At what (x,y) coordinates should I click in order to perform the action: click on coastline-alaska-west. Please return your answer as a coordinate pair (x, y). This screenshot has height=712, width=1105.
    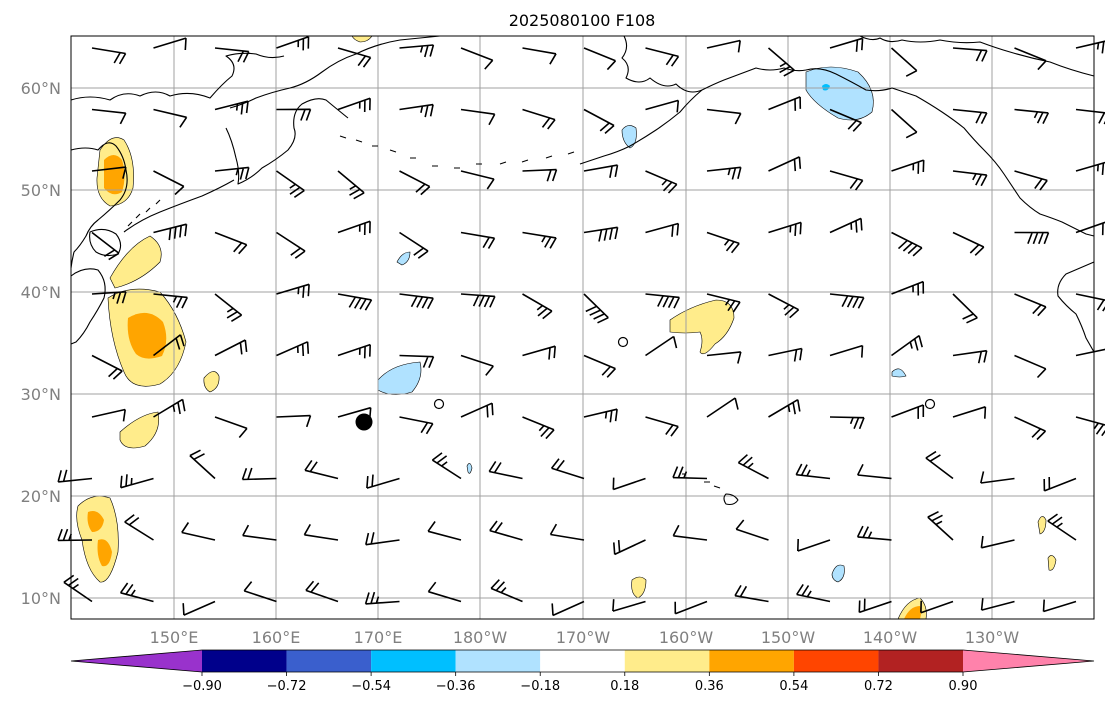
    Looking at the image, I should click on (714, 64).